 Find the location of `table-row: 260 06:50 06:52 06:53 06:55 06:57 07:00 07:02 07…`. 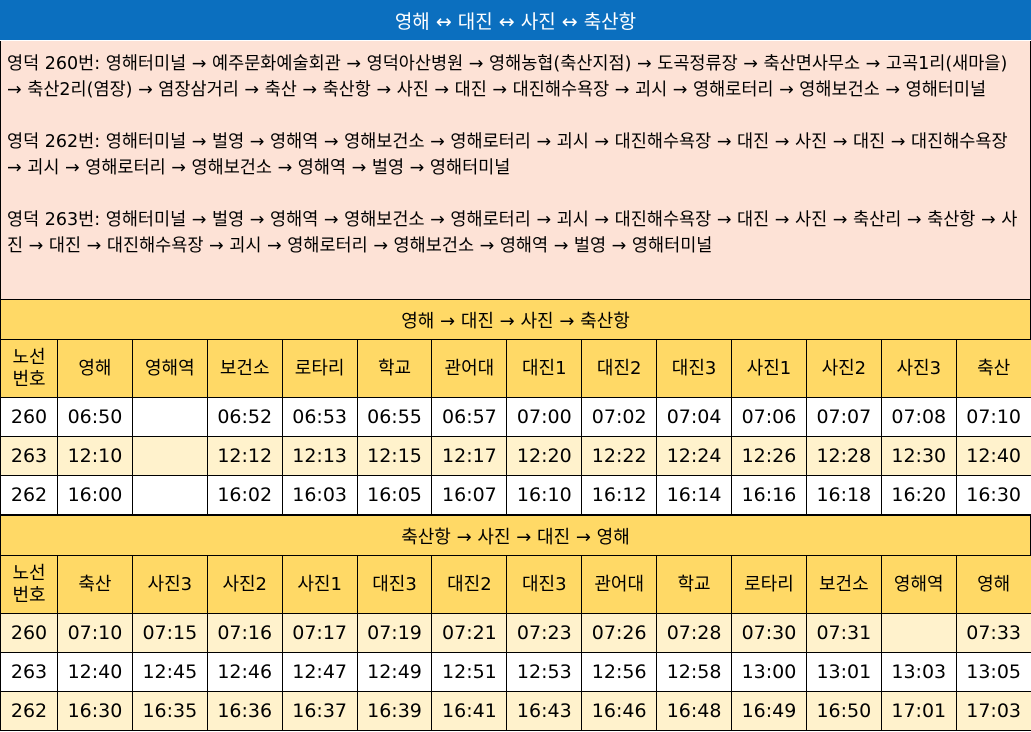

table-row: 260 06:50 06:52 06:53 06:55 06:57 07:00 07:02 07… is located at coordinates (515, 417).